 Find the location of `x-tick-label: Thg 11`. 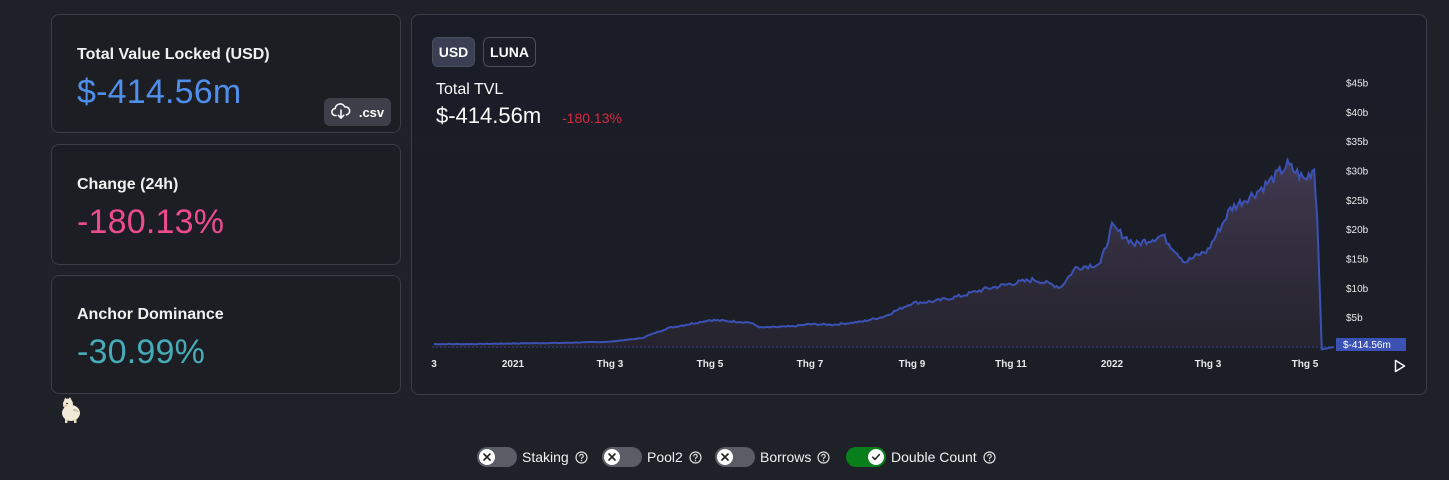

x-tick-label: Thg 11 is located at coordinates (1011, 364).